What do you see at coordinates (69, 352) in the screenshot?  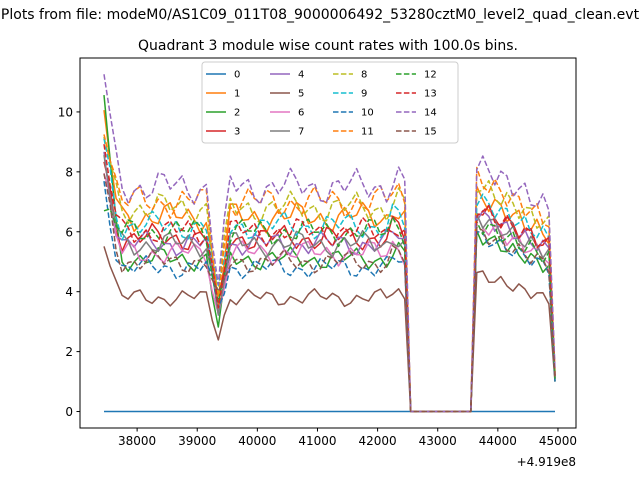 I see `y-tick-label: 2` at bounding box center [69, 352].